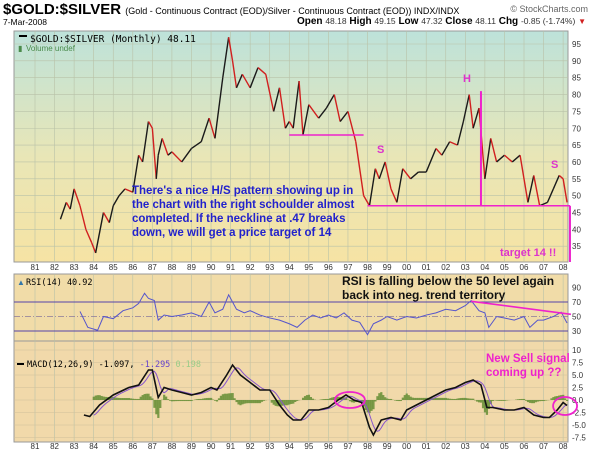 This screenshot has width=600, height=455. Describe the element at coordinates (54, 446) in the screenshot. I see `x-tick-label: 82` at that location.